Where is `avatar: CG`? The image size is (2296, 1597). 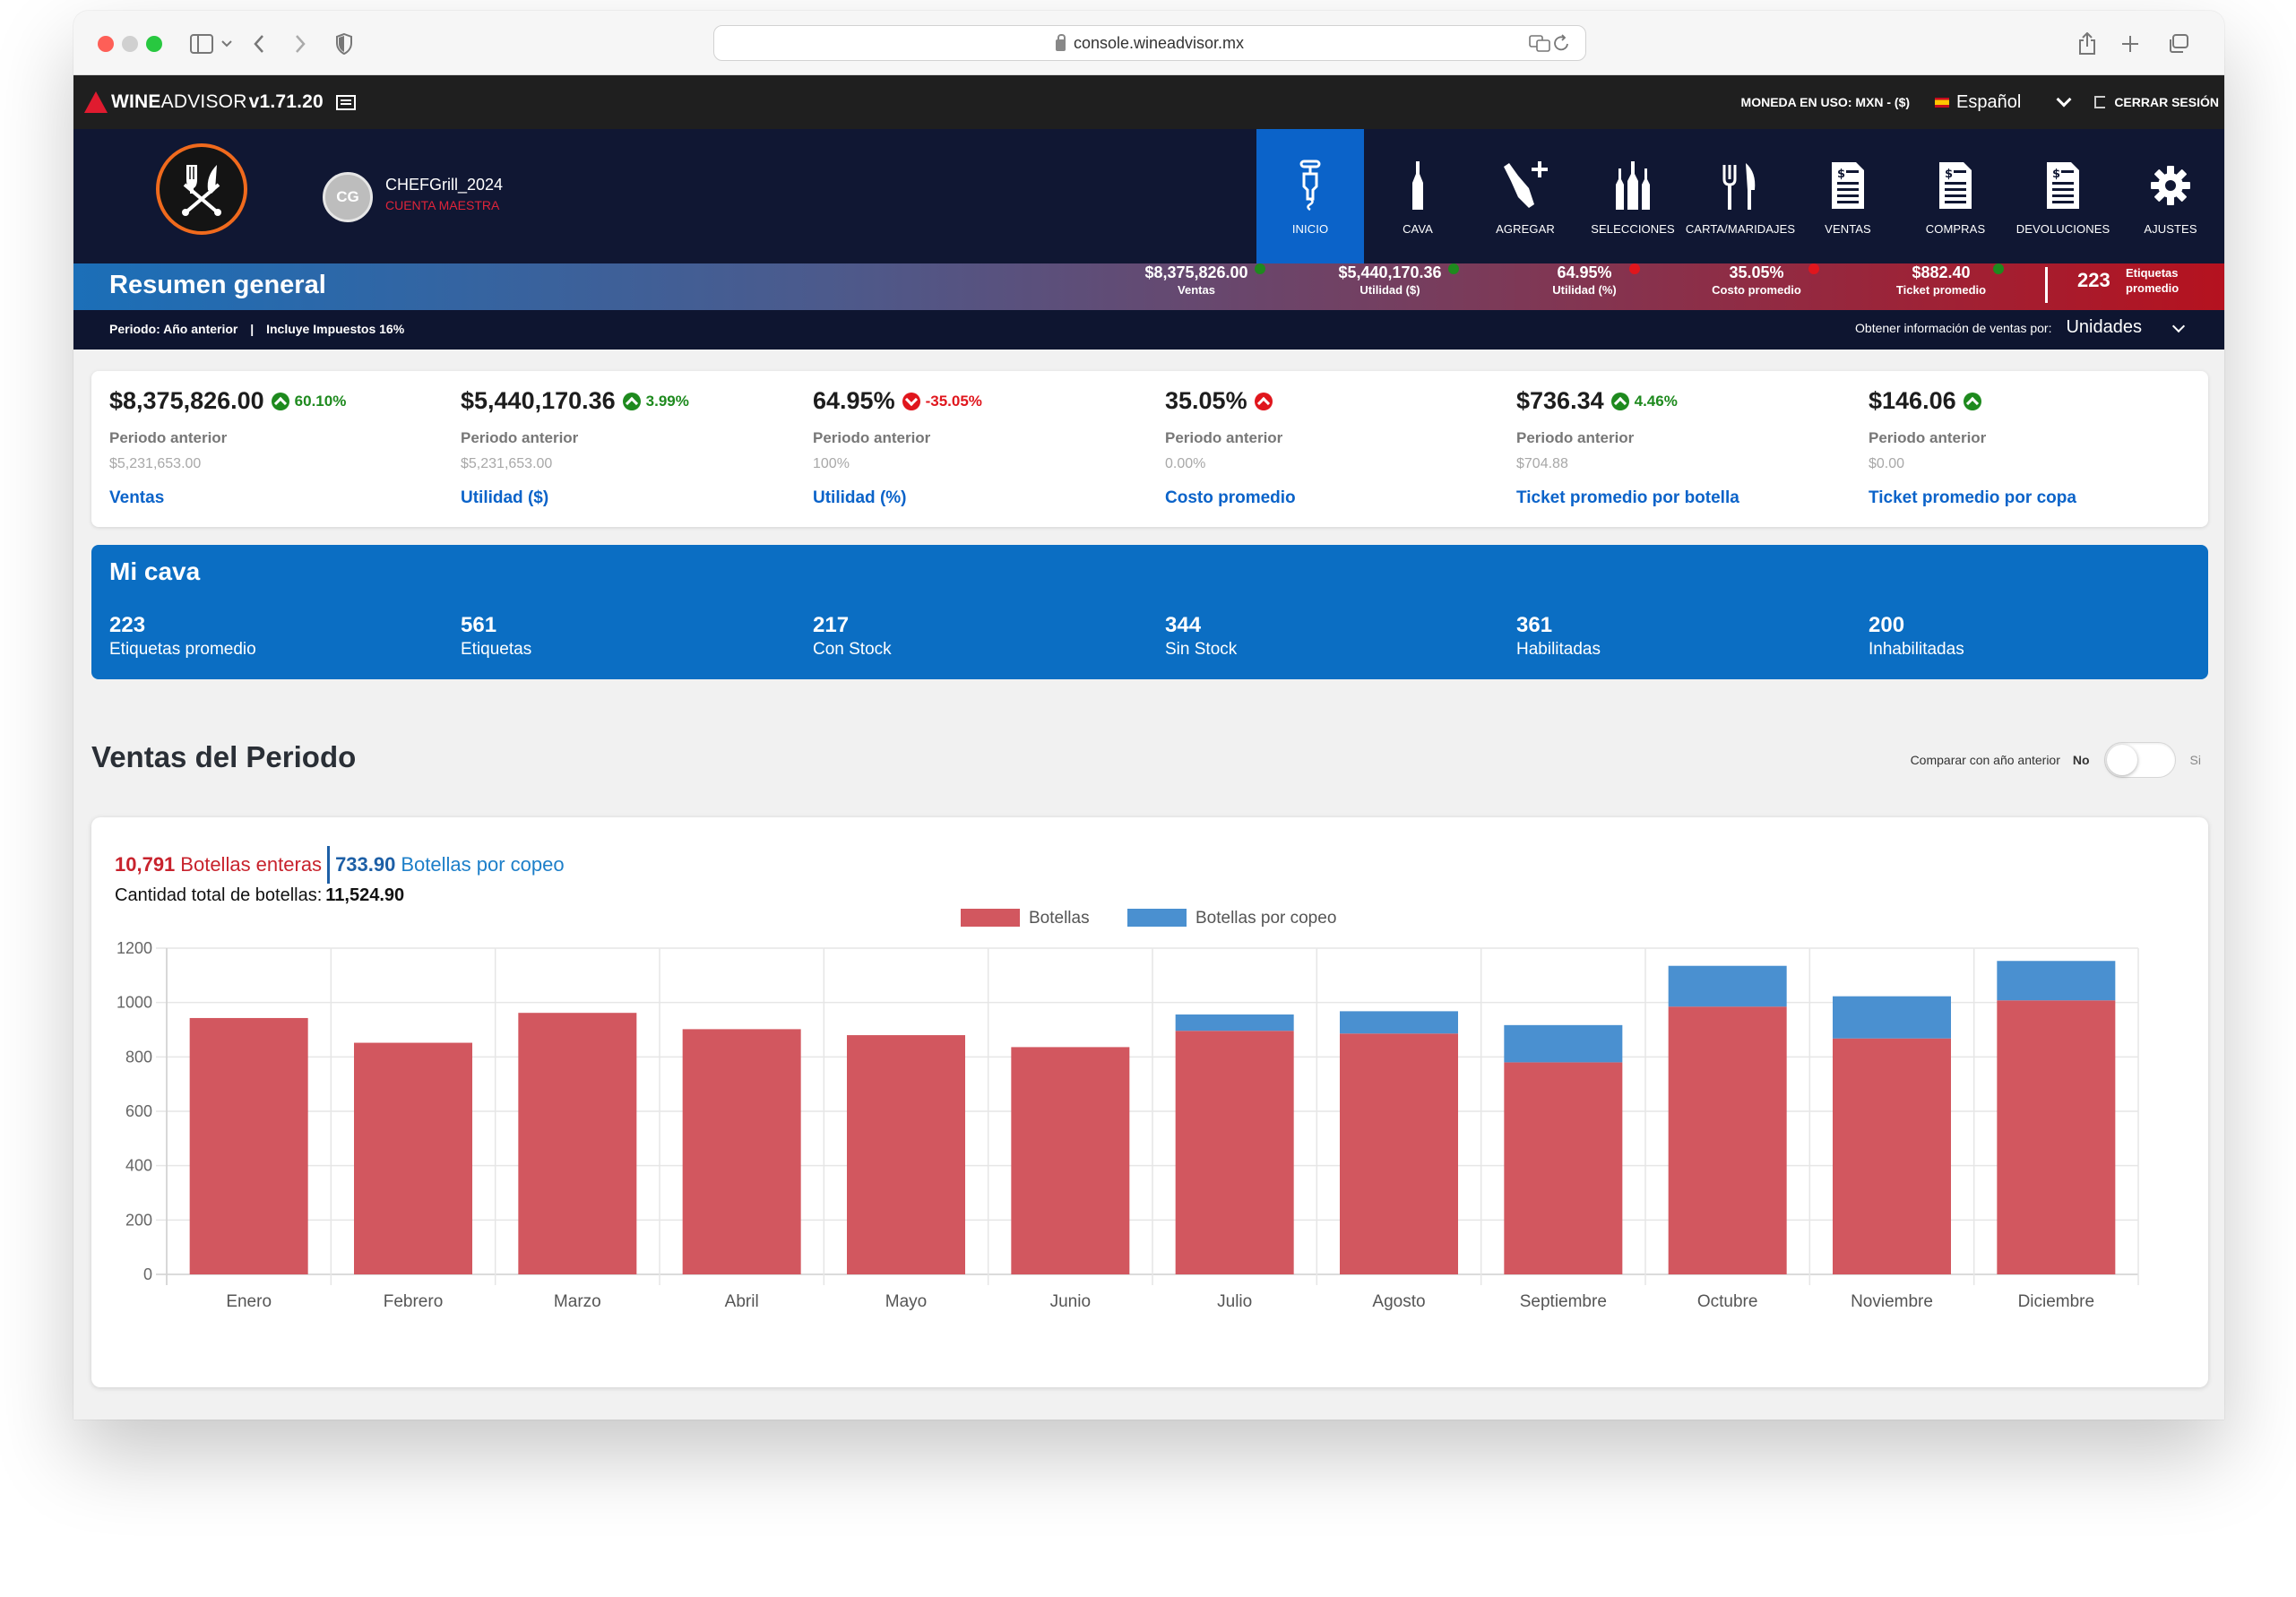 avatar: CG is located at coordinates (348, 197).